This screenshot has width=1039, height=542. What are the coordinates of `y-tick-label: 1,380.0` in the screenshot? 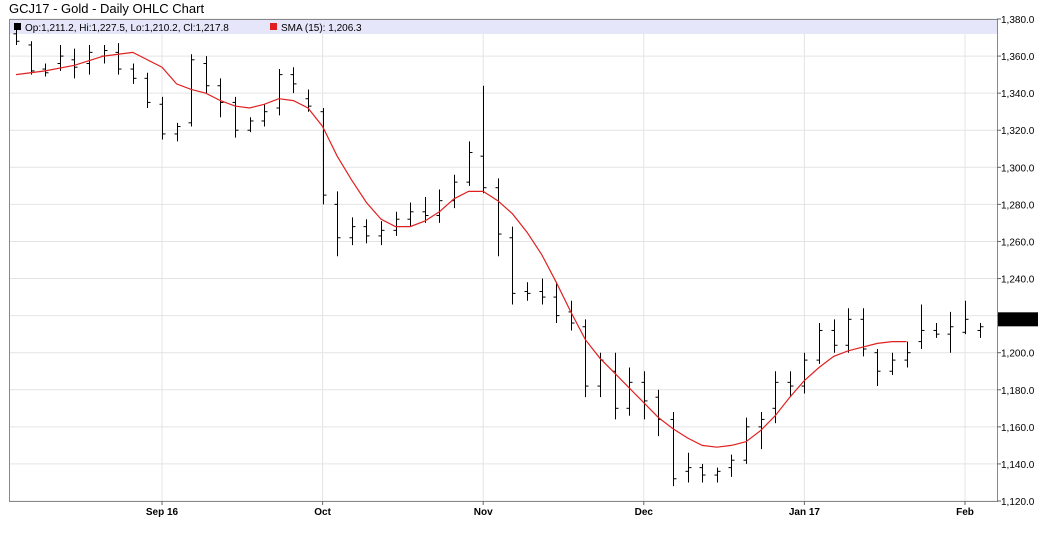 It's located at (1018, 20).